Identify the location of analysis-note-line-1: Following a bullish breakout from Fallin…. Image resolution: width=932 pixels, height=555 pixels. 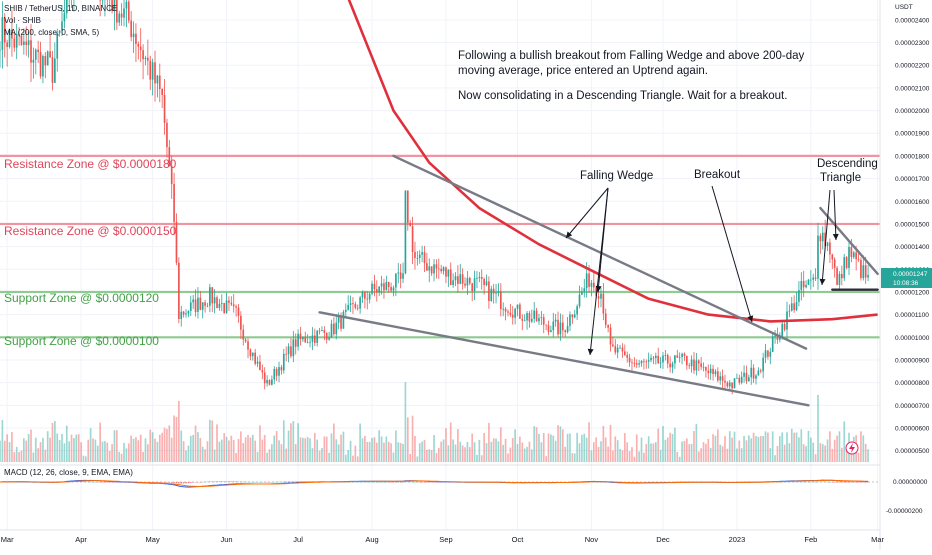
(631, 56).